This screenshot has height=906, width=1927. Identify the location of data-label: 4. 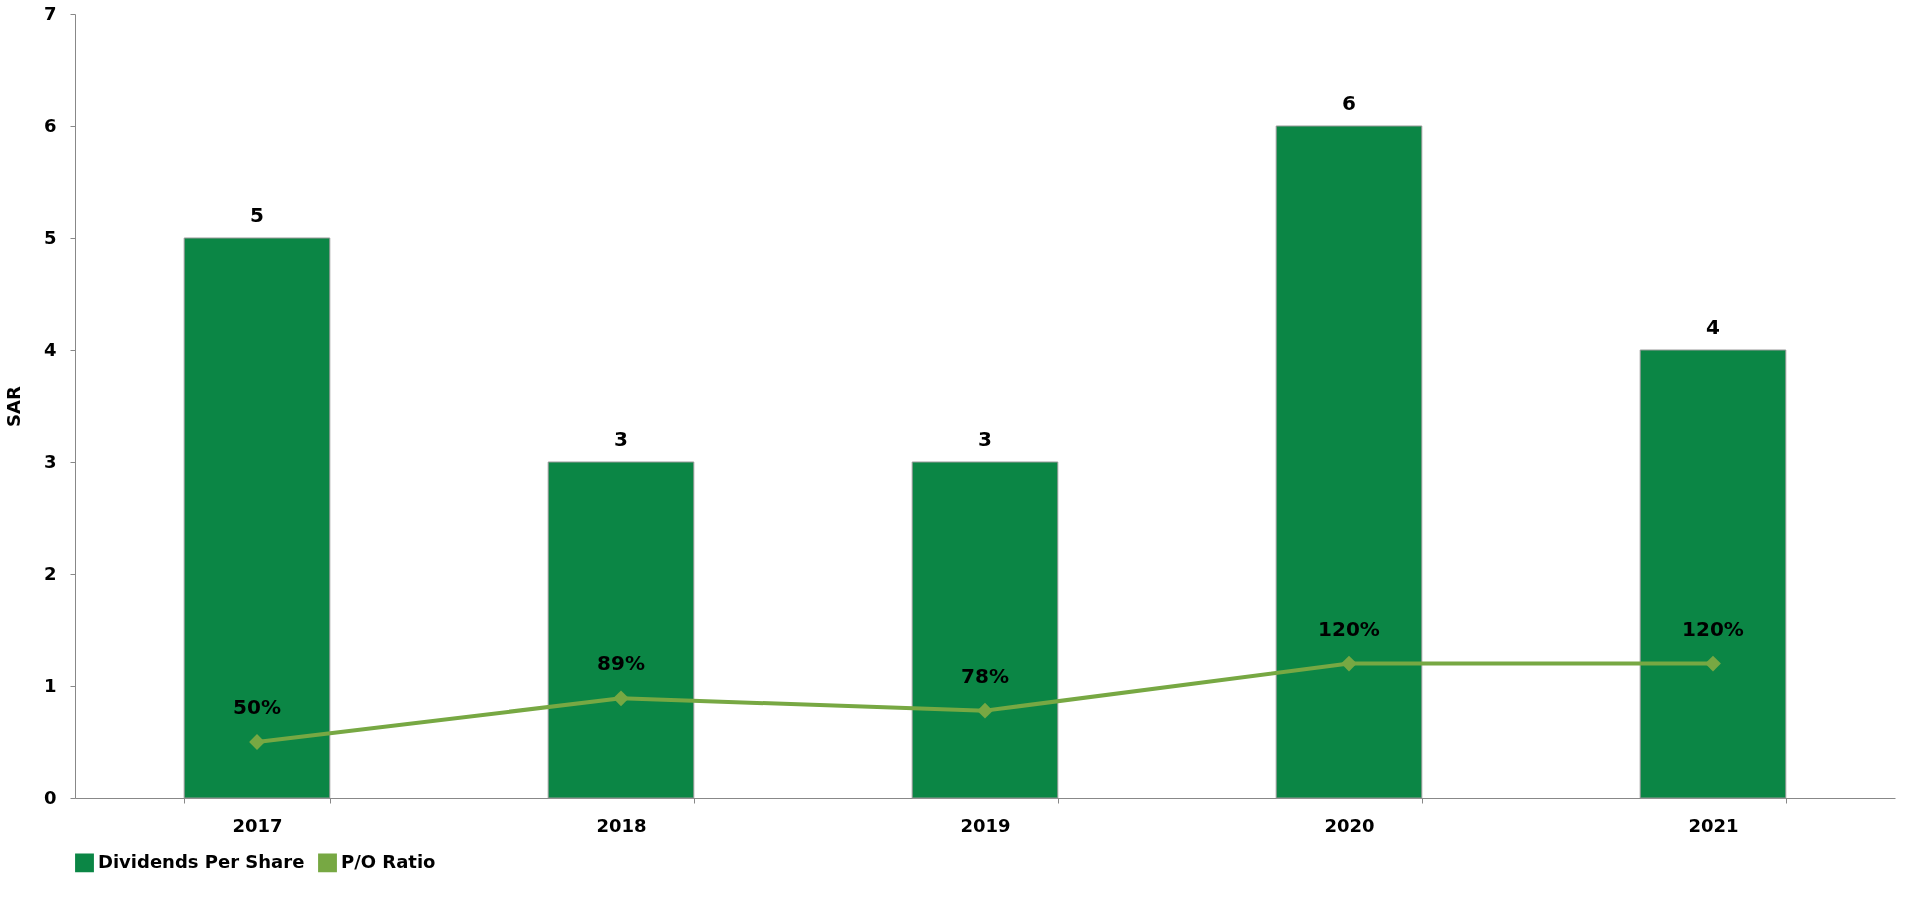
(1713, 327).